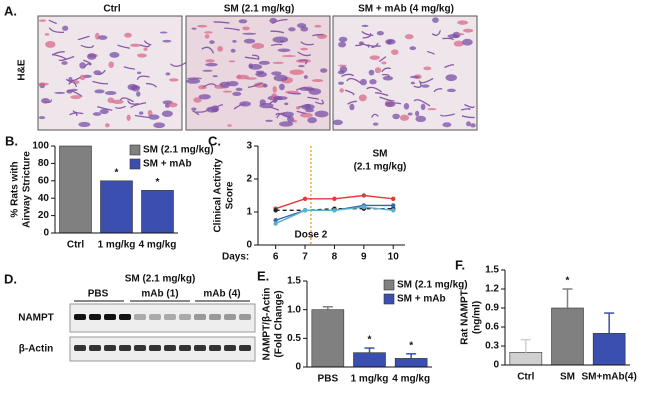 The height and width of the screenshot is (402, 653). What do you see at coordinates (380, 167) in the screenshot?
I see `chart-title: (2.1 mg/kg)` at bounding box center [380, 167].